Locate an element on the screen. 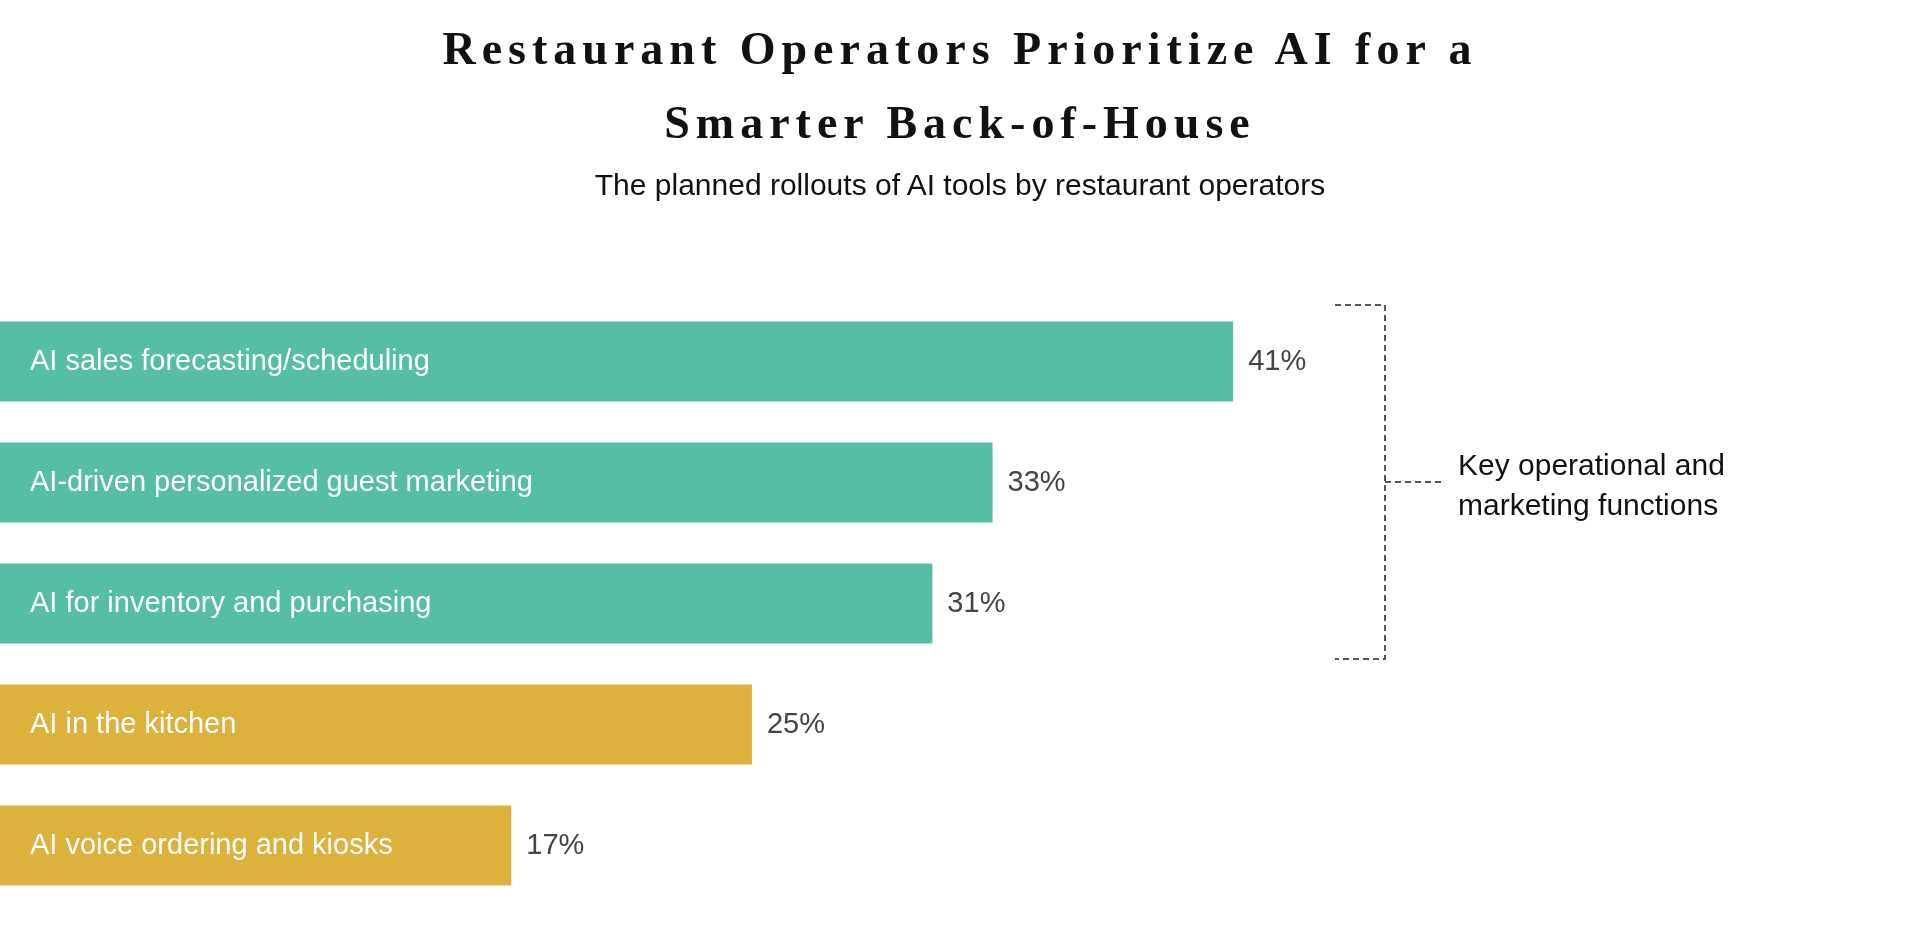  data-label: 41% is located at coordinates (1277, 359).